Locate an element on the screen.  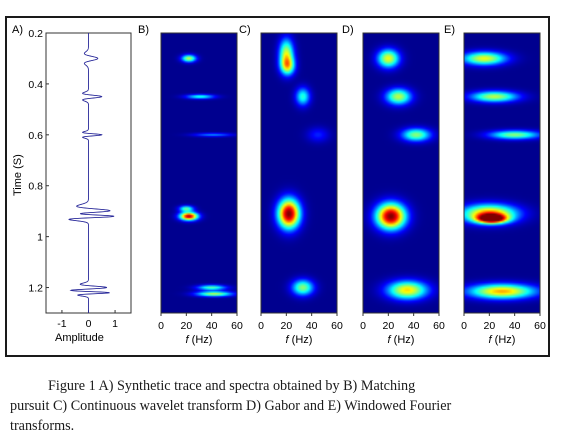
panel-label-b: B) is located at coordinates (143, 30).